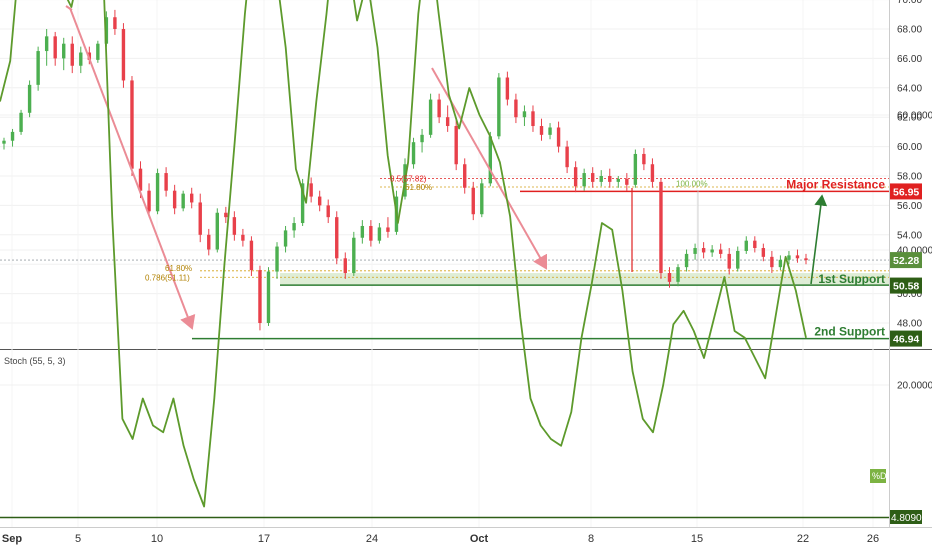  Describe the element at coordinates (479, 539) in the screenshot. I see `time-tick-label: Oct` at that location.